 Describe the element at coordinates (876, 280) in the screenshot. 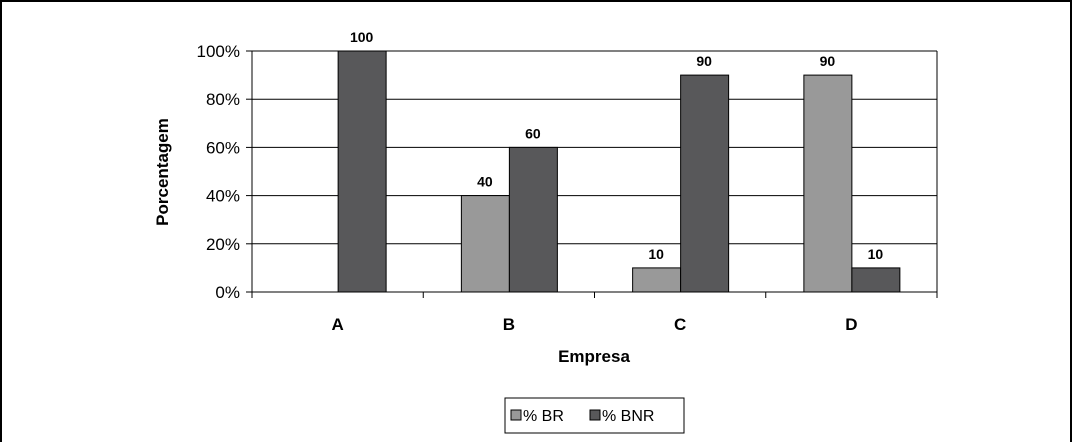

I see `bar-D-bnr` at that location.